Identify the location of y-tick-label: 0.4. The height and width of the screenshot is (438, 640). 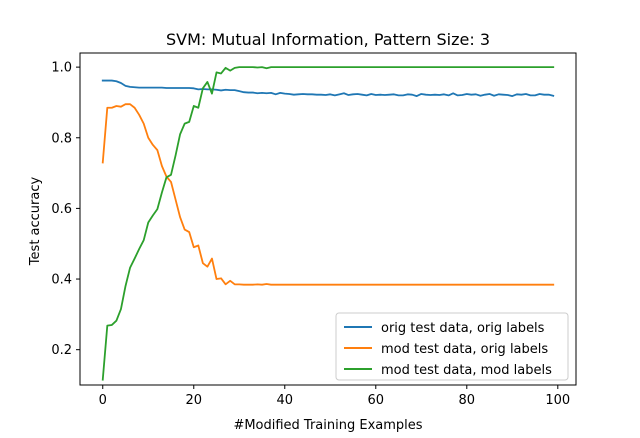
(61, 280).